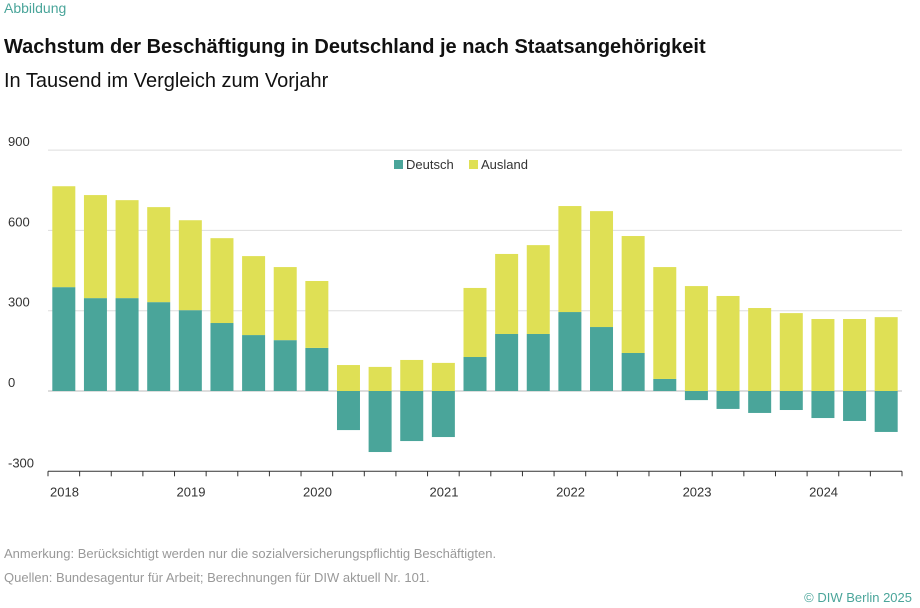  What do you see at coordinates (473, 164) in the screenshot?
I see `legend-swatch-ausland` at bounding box center [473, 164].